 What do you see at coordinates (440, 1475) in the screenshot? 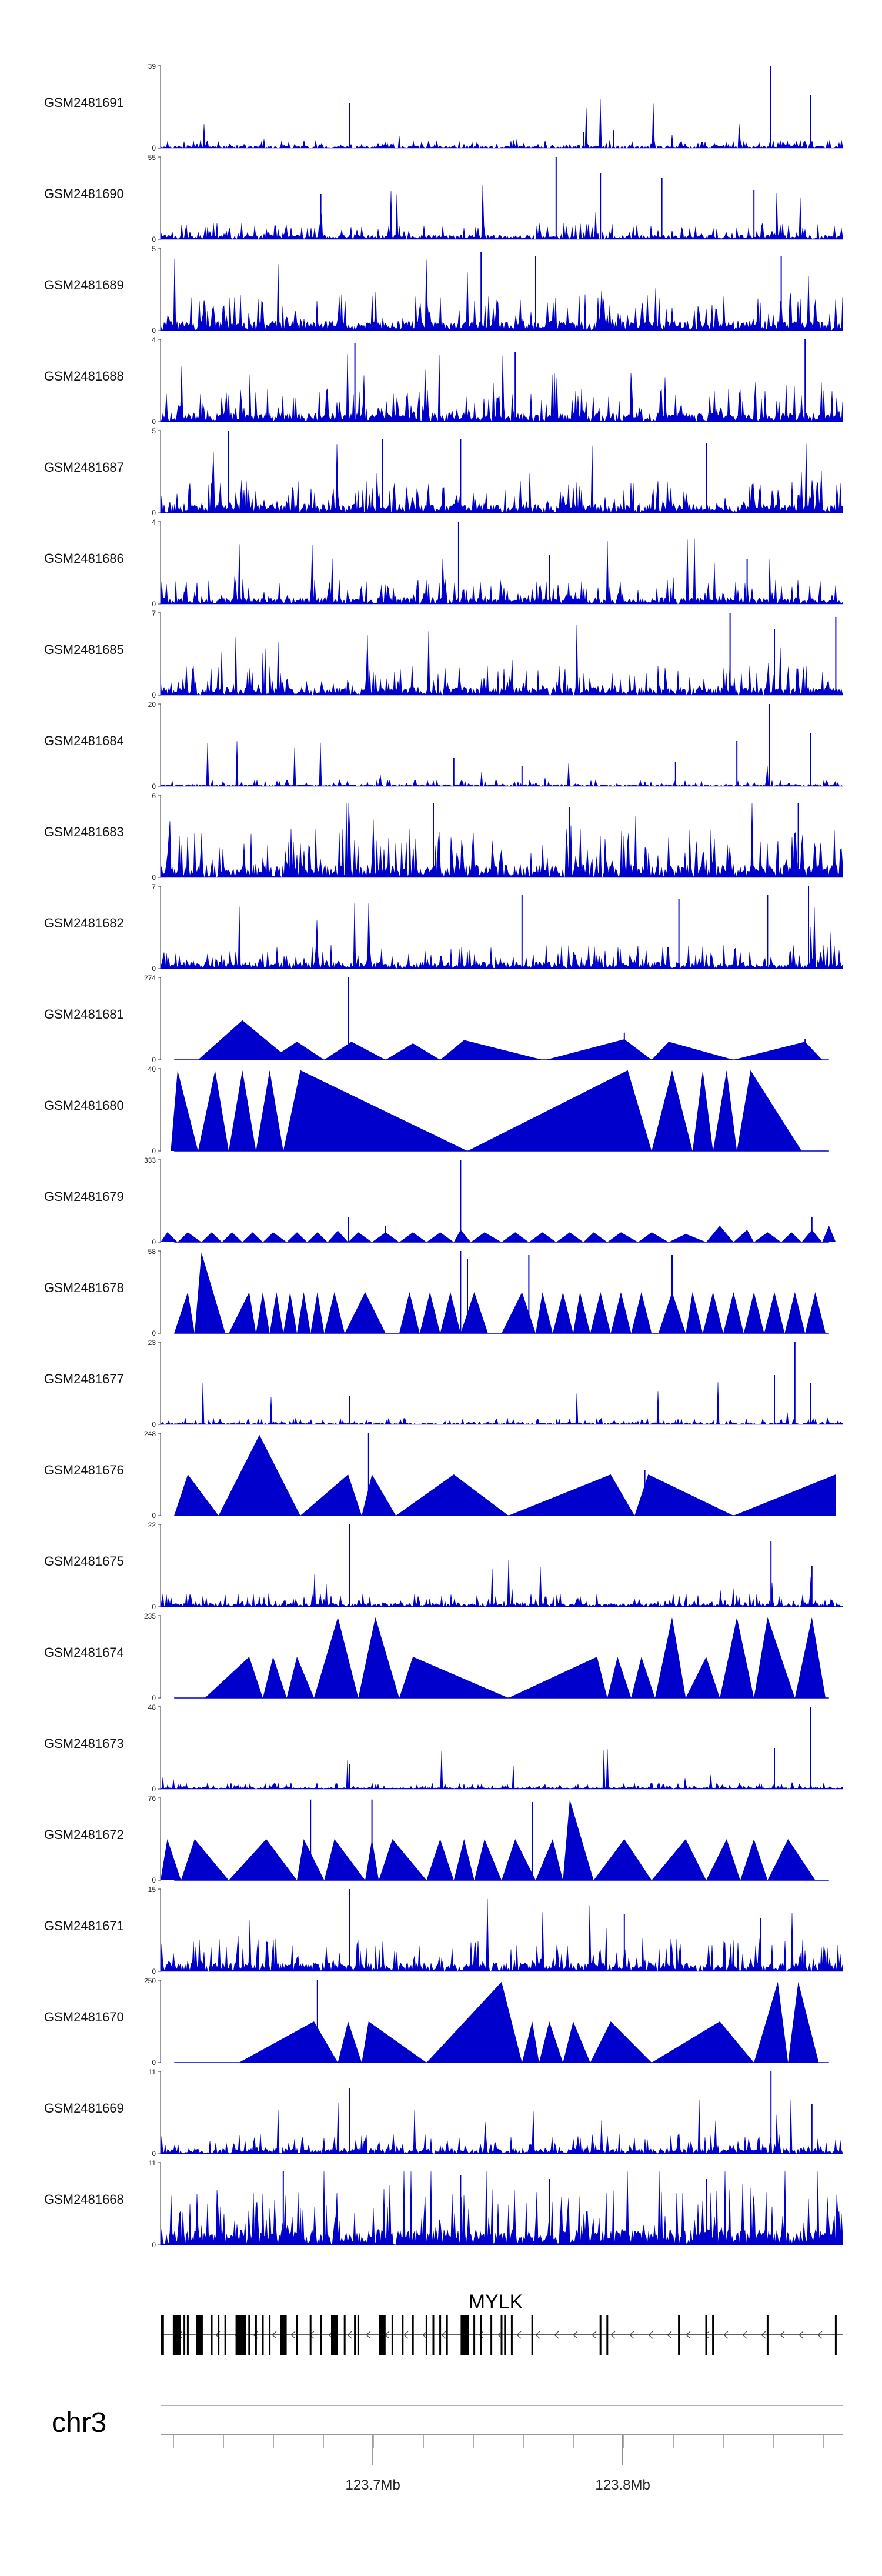
I see `track-GSM2481676: GSM2481676 248 0` at bounding box center [440, 1475].